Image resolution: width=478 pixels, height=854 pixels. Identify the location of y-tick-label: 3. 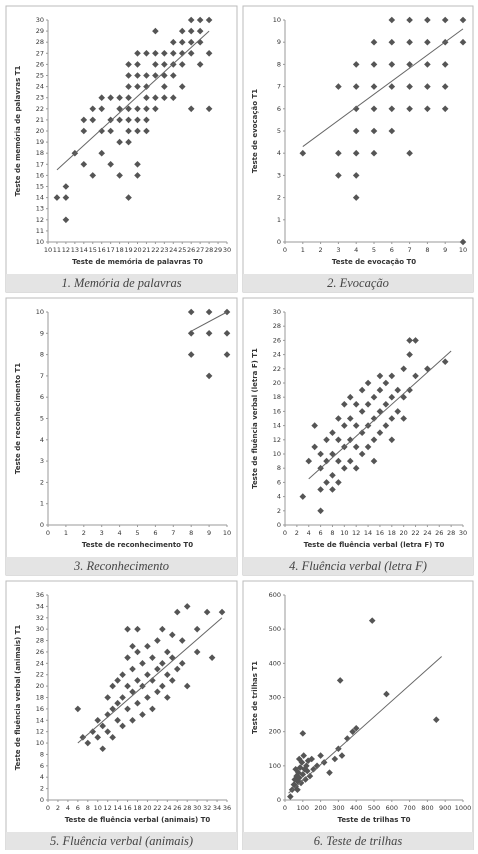
(42, 461).